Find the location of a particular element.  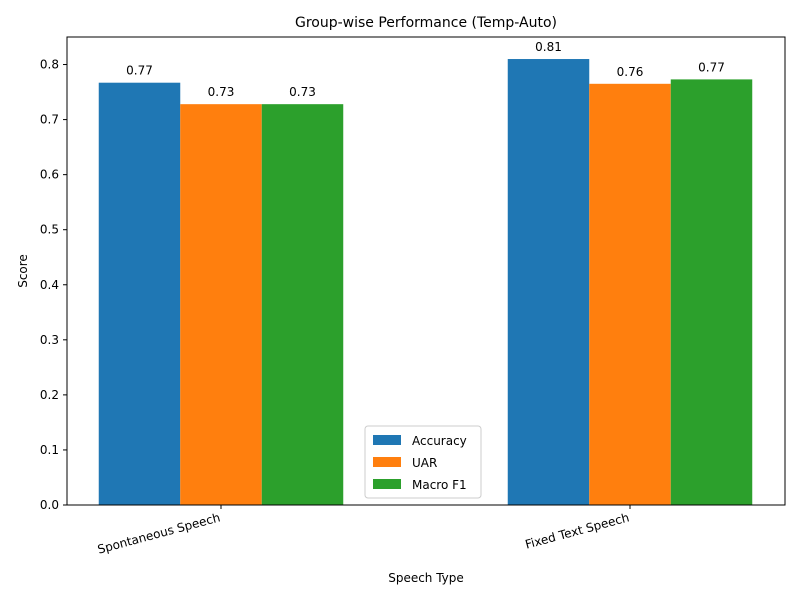

x-axis-label: Speech Type is located at coordinates (426, 578).